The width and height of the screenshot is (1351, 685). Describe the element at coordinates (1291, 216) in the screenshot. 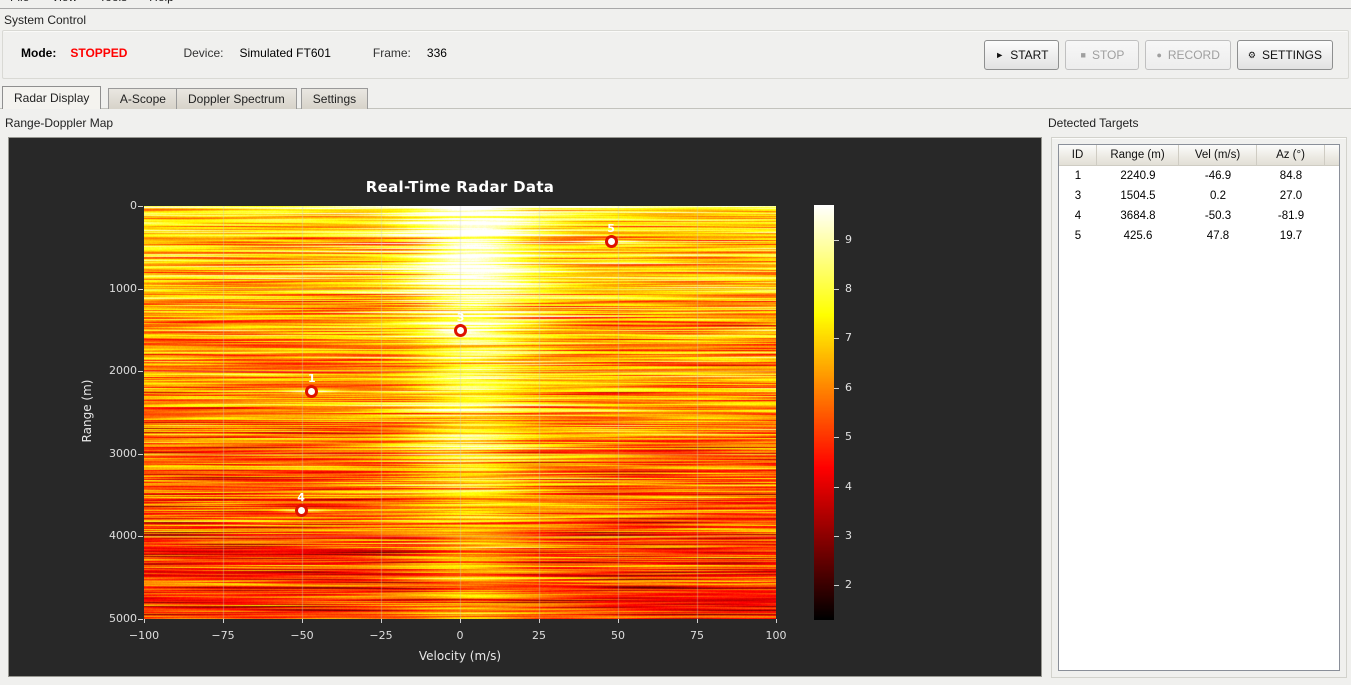

I see `cell: -81.9` at that location.